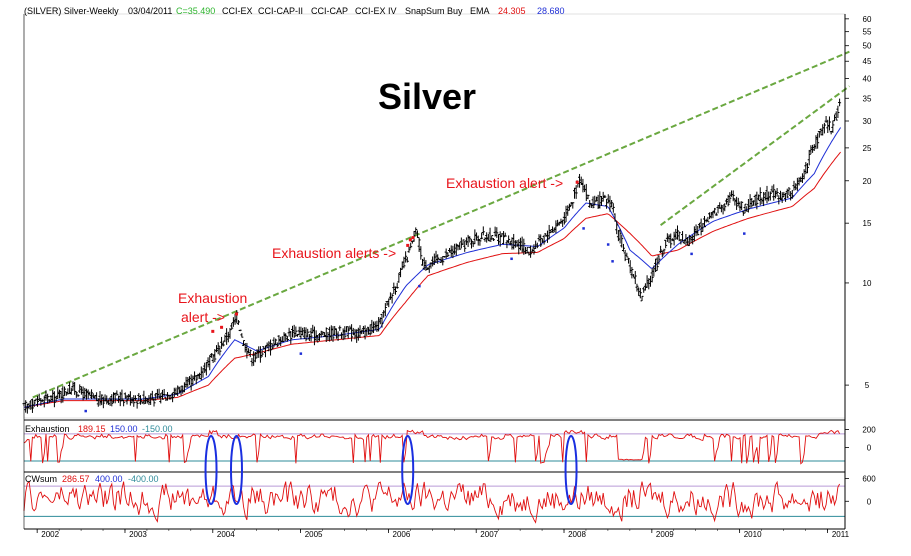  What do you see at coordinates (50, 534) in the screenshot?
I see `x-tick-label: 2002` at bounding box center [50, 534].